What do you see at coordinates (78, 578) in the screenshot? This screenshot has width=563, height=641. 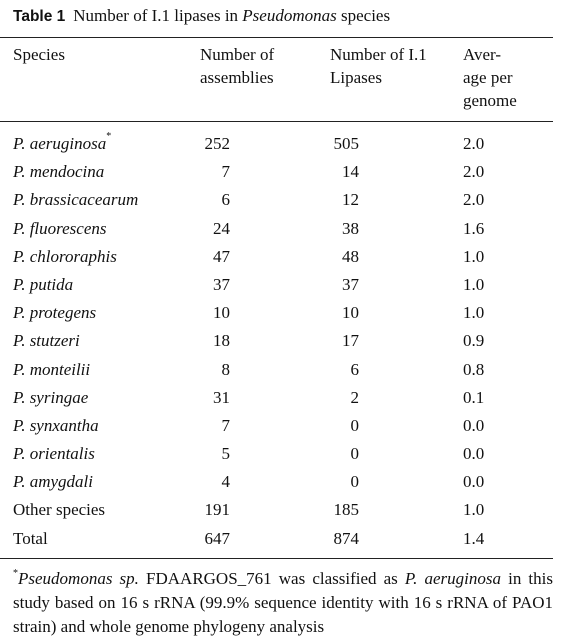 I see `footnote-species: Pseudomonas sp.` at bounding box center [78, 578].